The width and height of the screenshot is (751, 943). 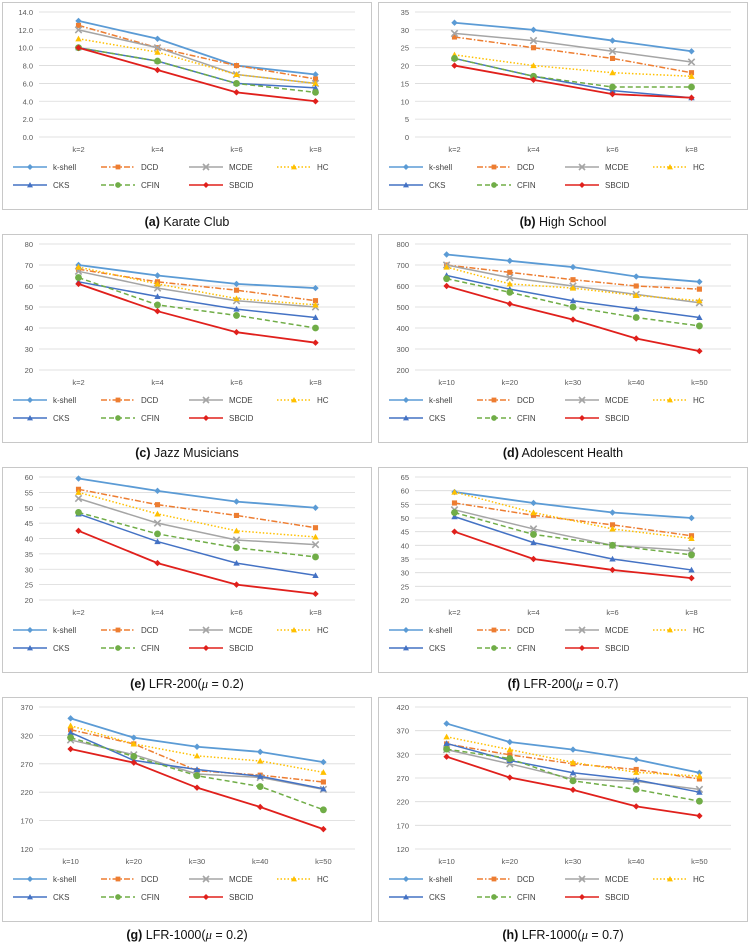 What do you see at coordinates (573, 382) in the screenshot?
I see `x-tick-label: k=30` at bounding box center [573, 382].